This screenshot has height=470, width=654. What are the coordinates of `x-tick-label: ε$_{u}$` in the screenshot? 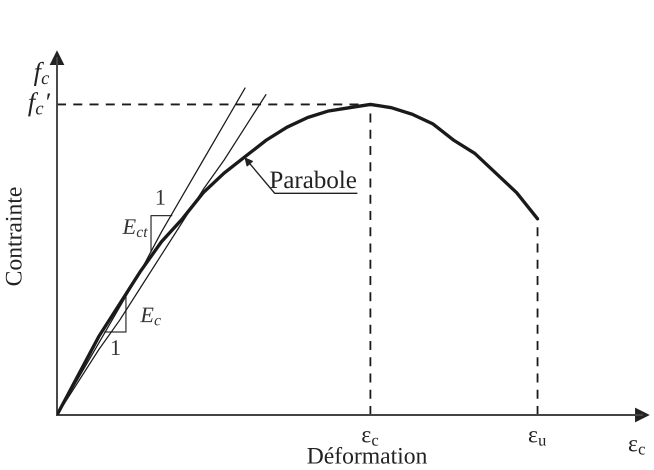 It's located at (537, 438).